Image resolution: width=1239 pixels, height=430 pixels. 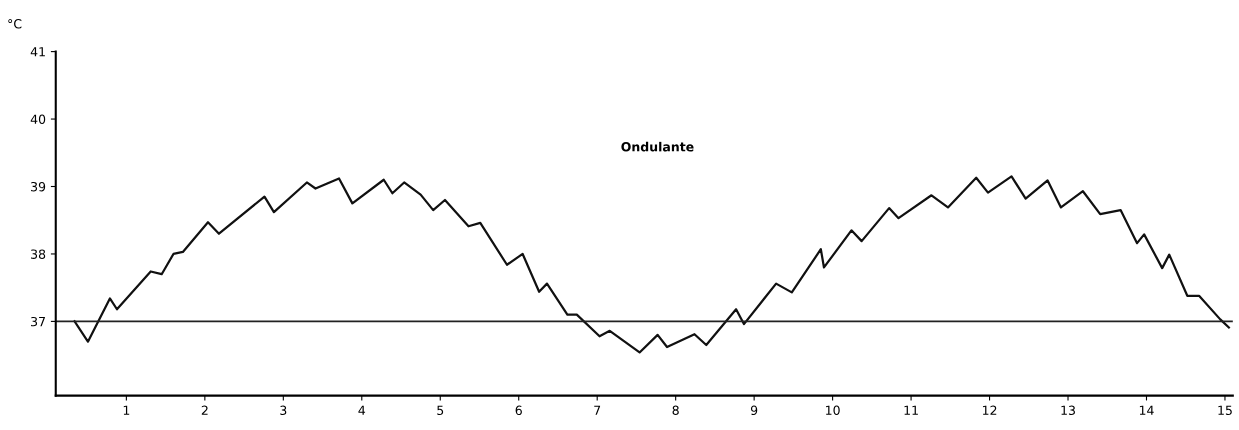 I want to click on y-axis-title: °C, so click(x=15, y=24).